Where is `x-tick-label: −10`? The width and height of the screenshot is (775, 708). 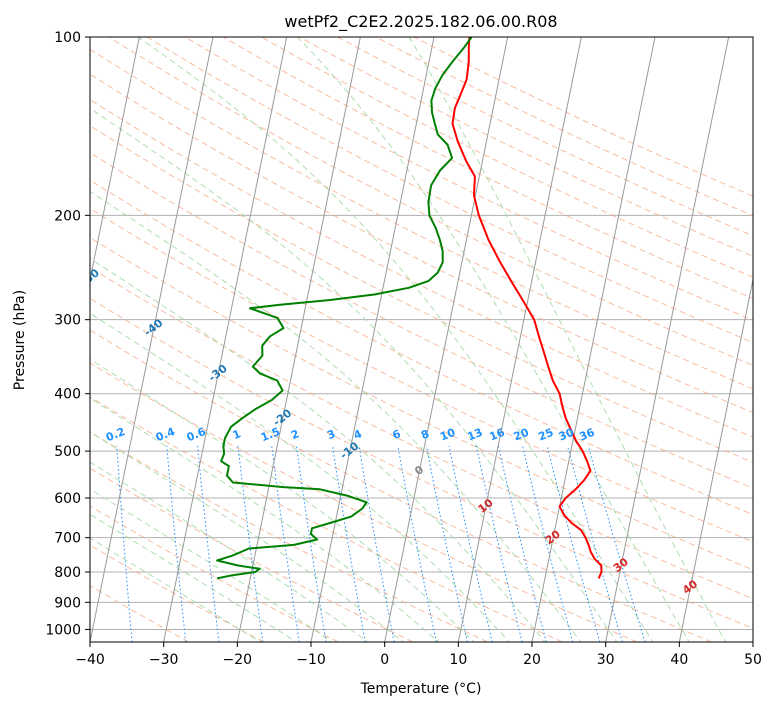
x-tick-label: −10 is located at coordinates (311, 660).